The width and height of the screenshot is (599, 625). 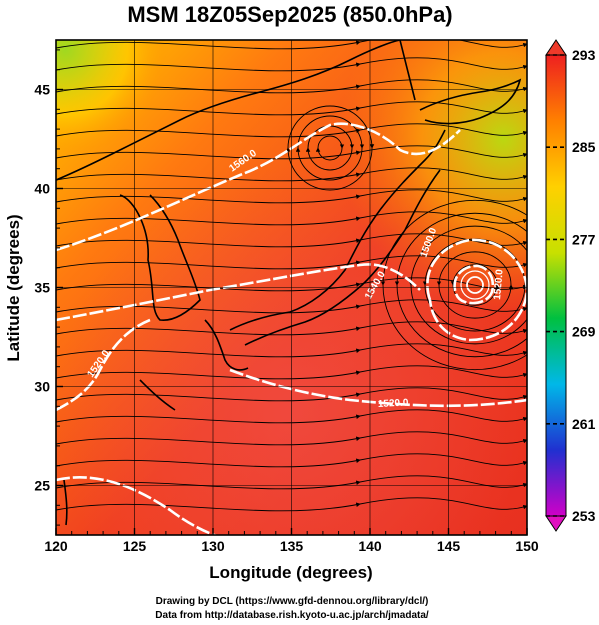 I want to click on typhoon-eye-ring, so click(x=475, y=285).